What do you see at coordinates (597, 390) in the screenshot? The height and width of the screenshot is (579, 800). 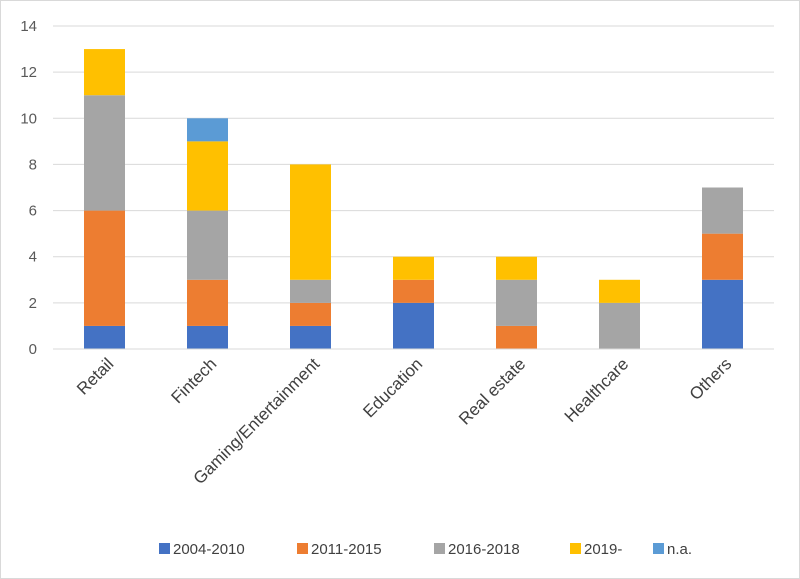 I see `x-tick-label: Healthcare` at bounding box center [597, 390].